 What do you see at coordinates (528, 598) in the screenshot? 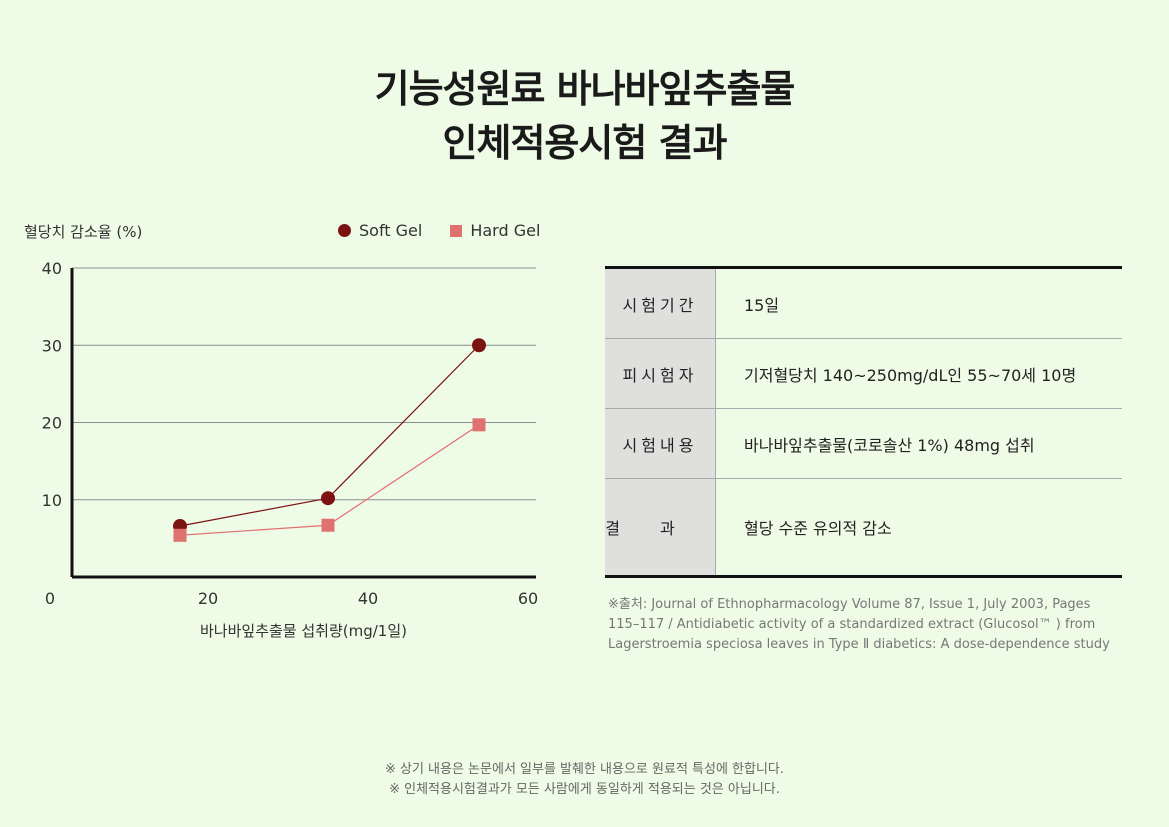
I see `x-tick-label: 60` at bounding box center [528, 598].